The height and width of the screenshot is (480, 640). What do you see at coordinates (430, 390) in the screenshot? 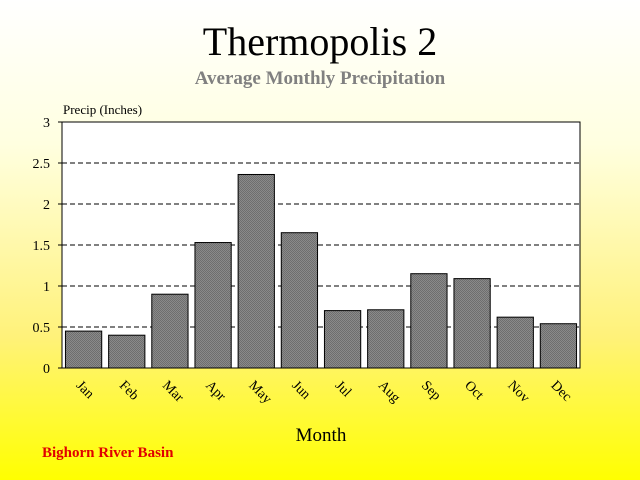
I see `x-tick-label: Sep` at bounding box center [430, 390].